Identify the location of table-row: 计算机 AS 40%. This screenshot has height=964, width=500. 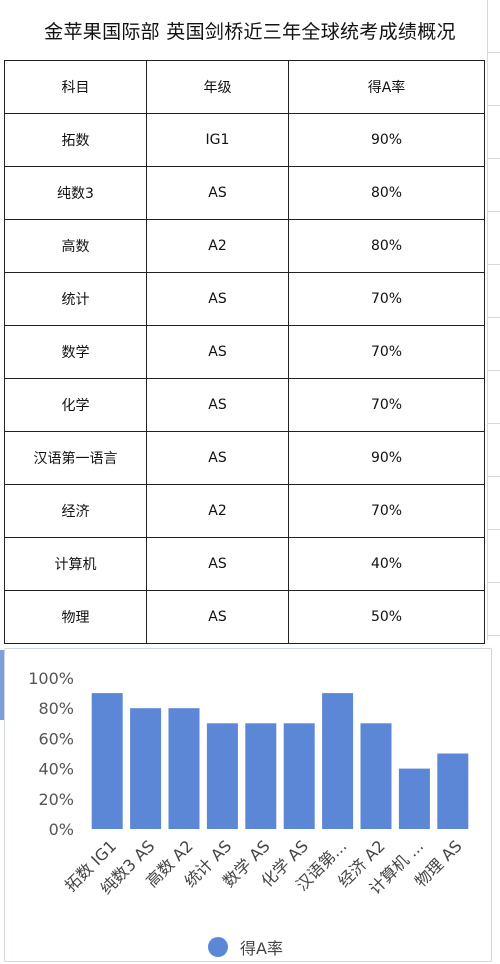
(244, 564).